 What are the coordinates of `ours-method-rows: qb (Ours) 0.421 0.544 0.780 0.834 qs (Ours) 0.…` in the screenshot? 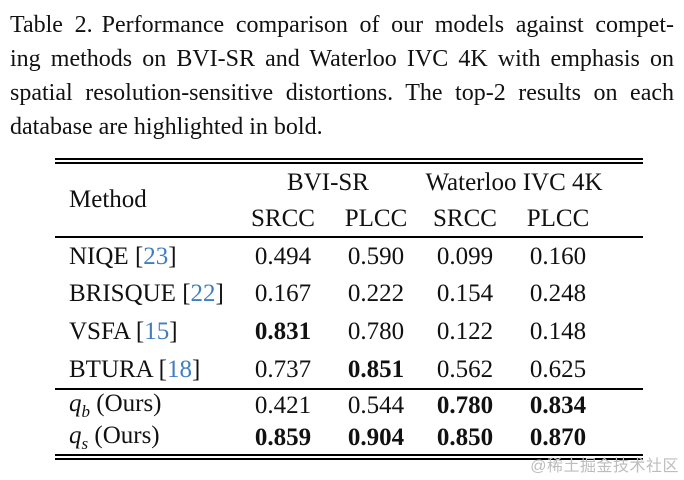 It's located at (349, 423).